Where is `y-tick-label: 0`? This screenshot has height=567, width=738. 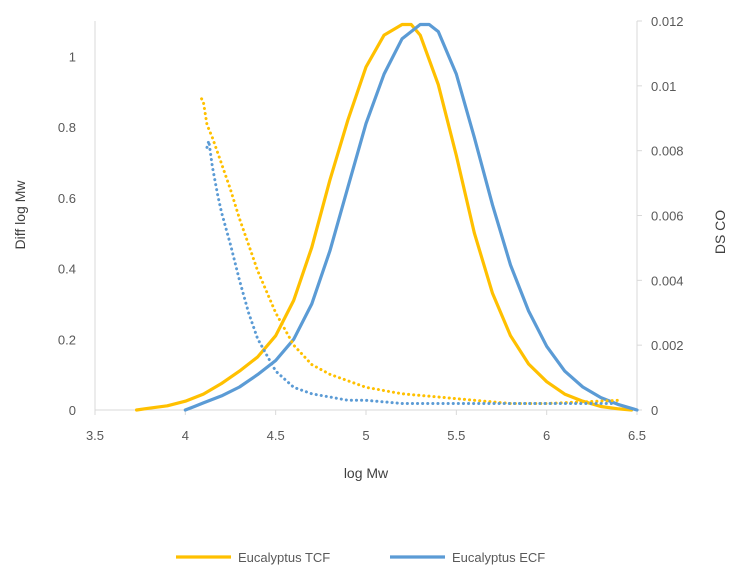 y-tick-label: 0 is located at coordinates (72, 410).